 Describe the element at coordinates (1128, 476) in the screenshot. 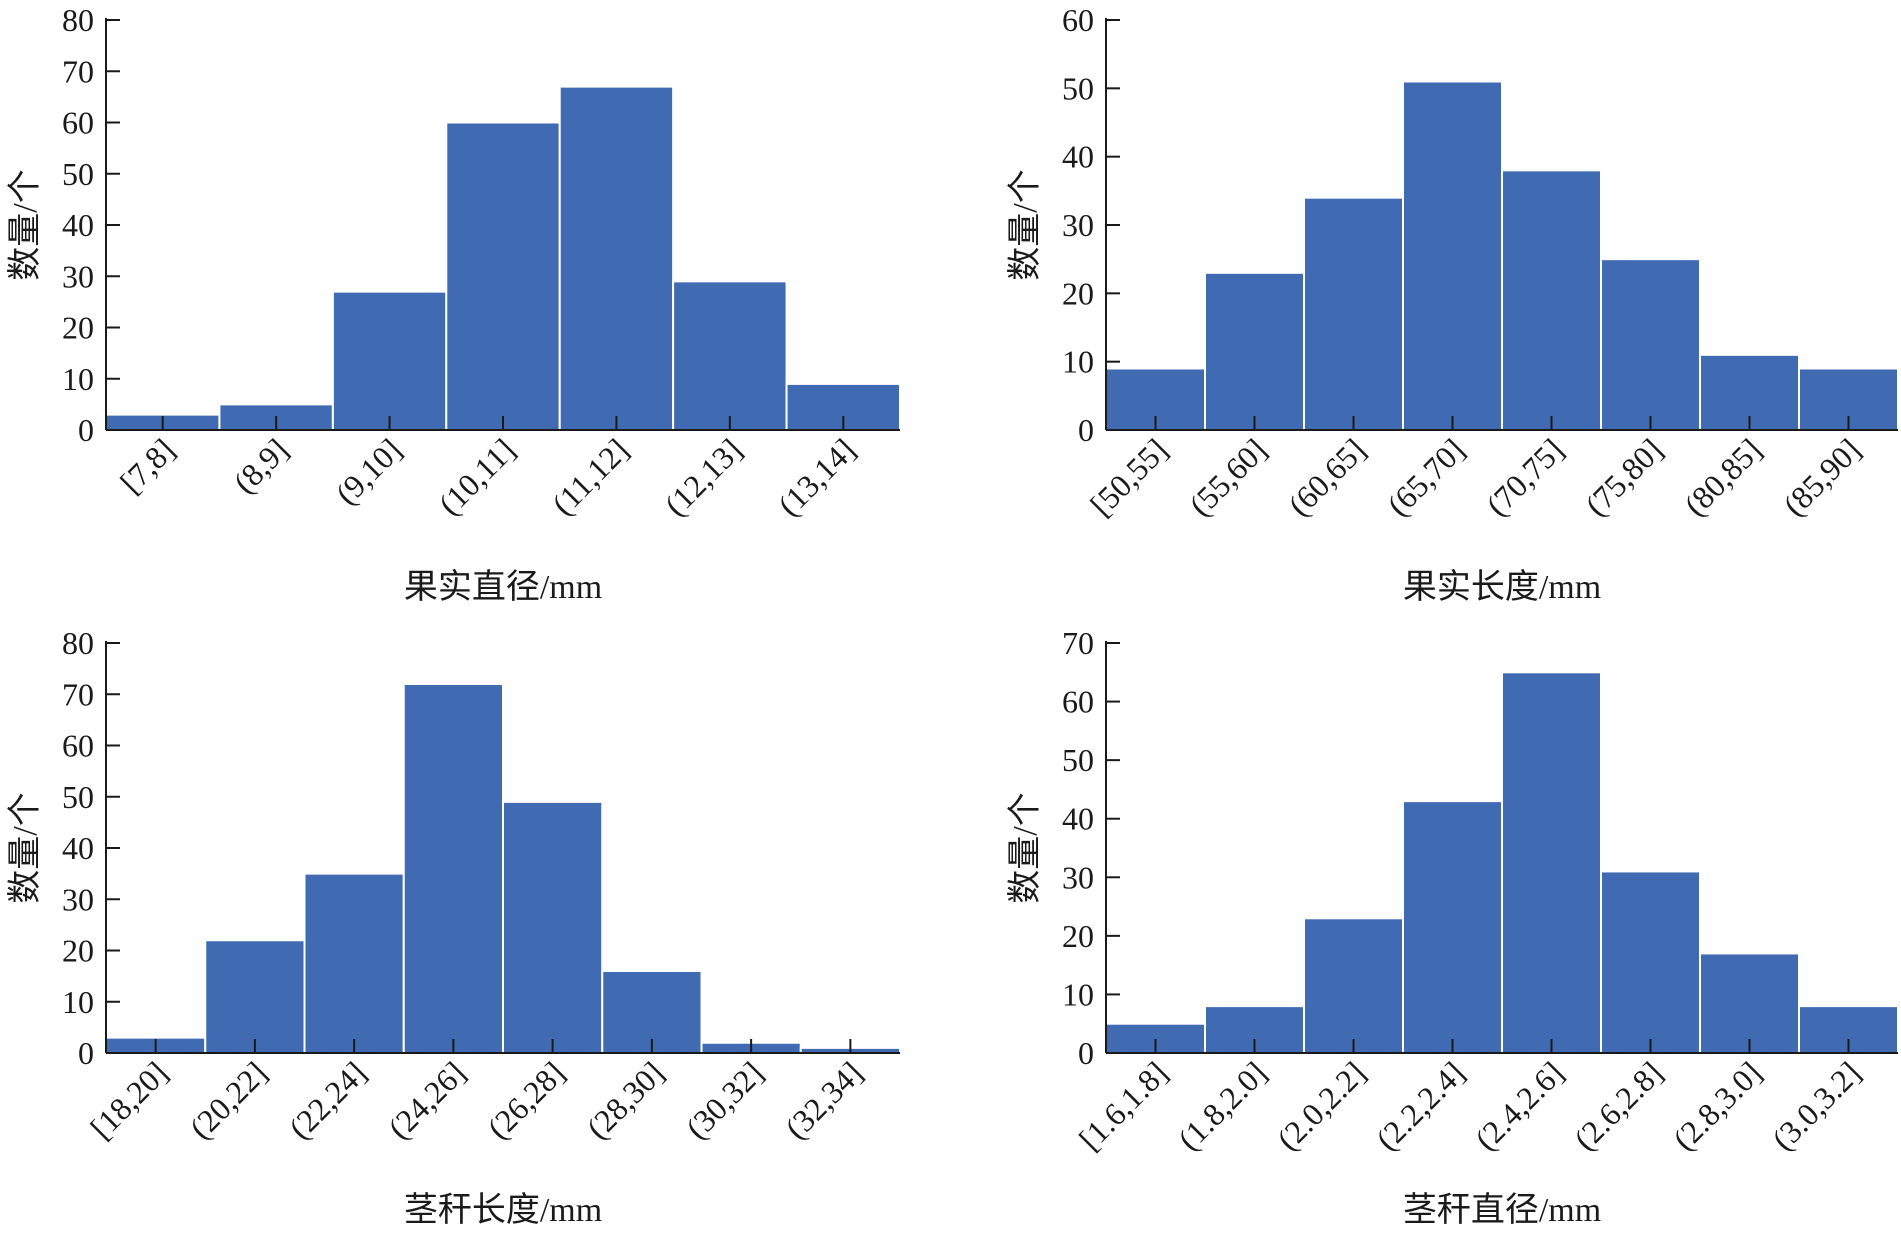

I see `x-tick-label: [50,55]` at that location.